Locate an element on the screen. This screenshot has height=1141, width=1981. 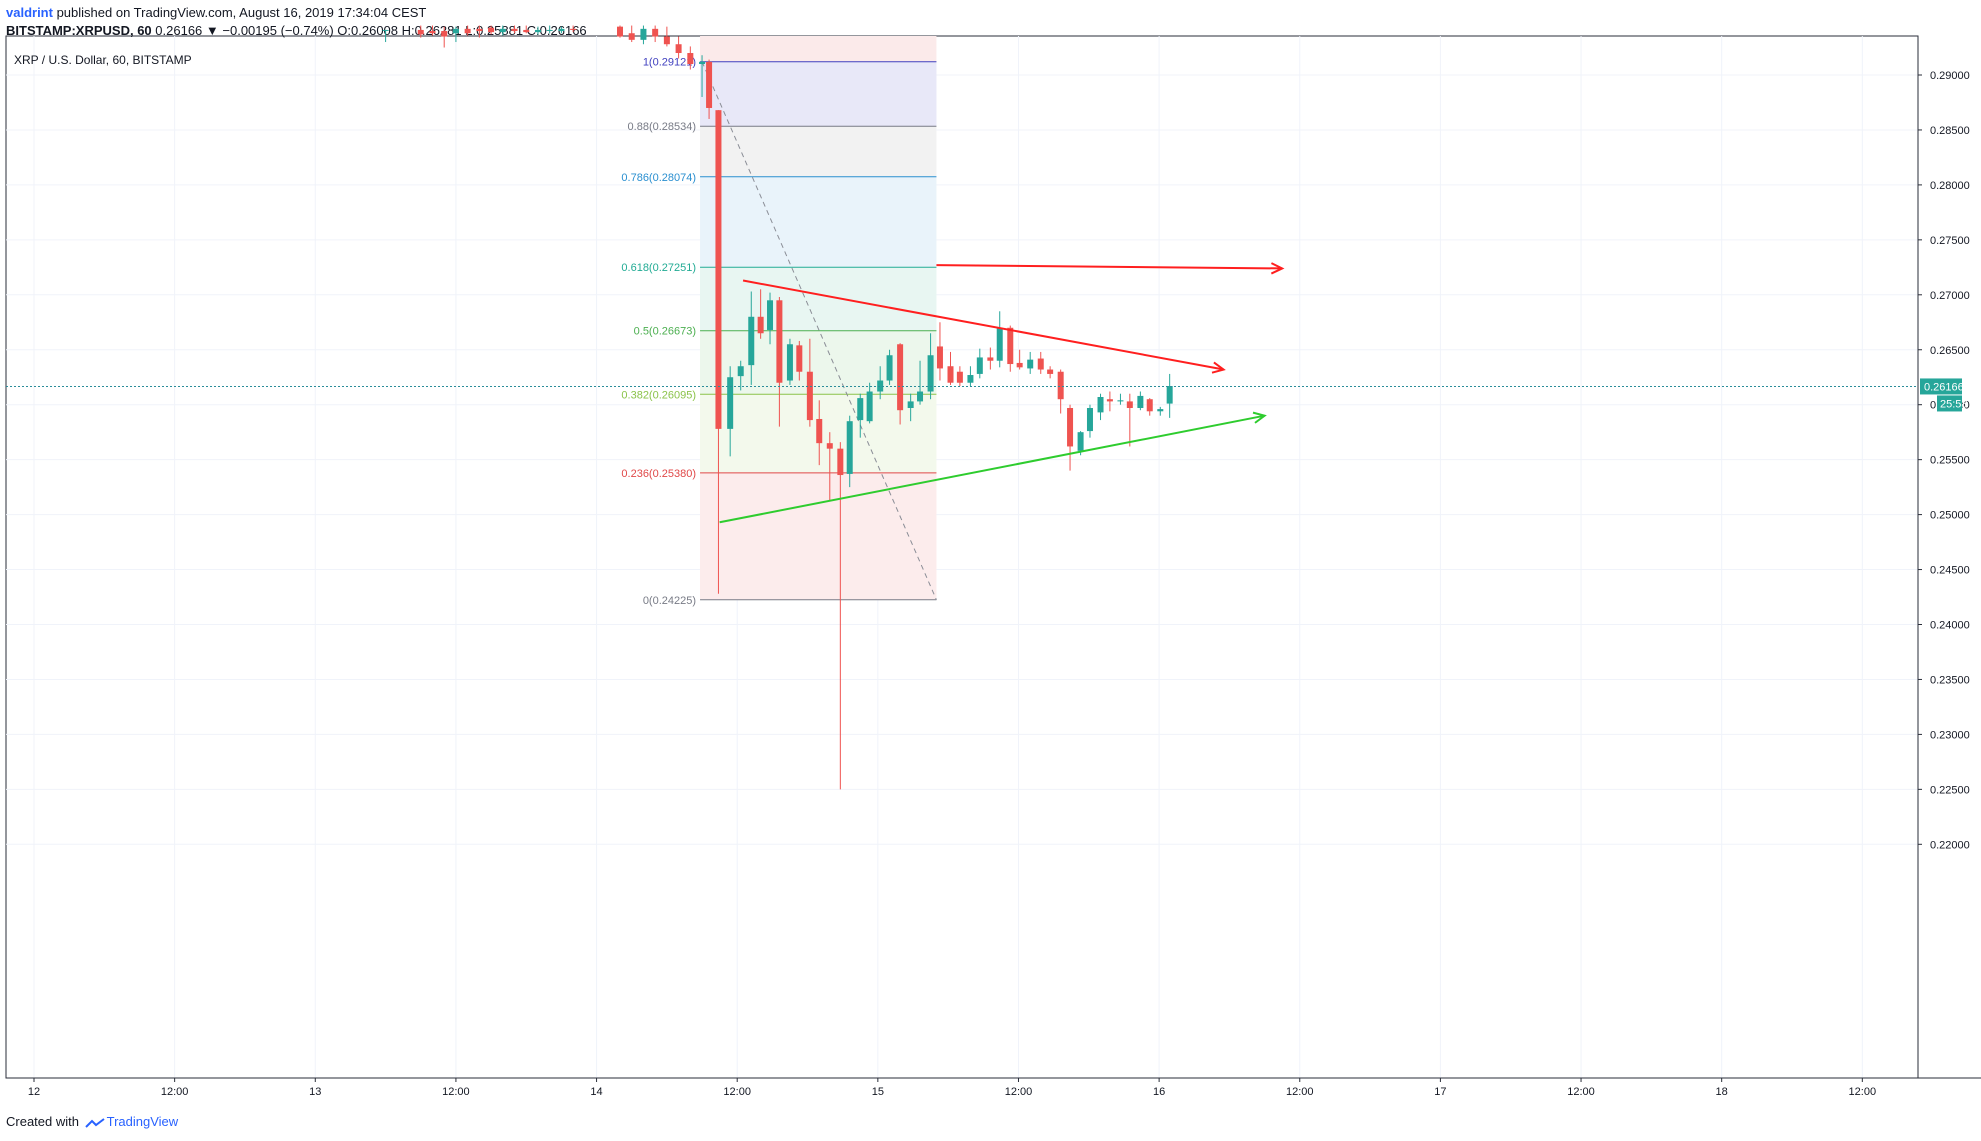
y-tick-label: 0.28000 is located at coordinates (1950, 186).